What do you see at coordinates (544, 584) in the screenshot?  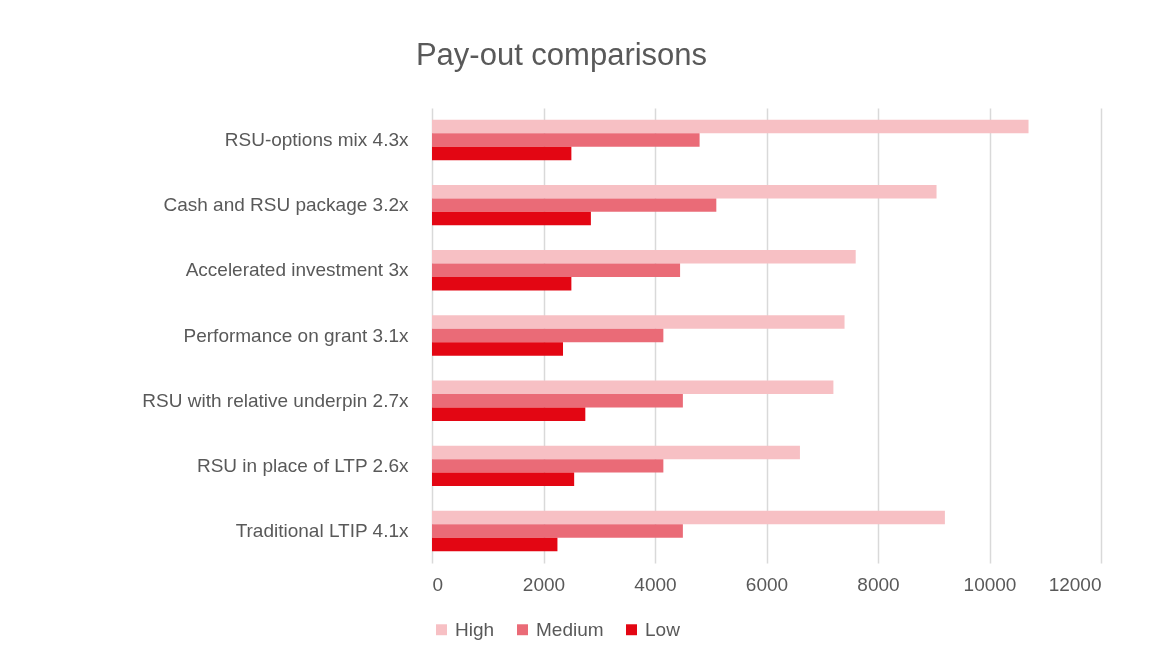 I see `x-tick-label: 2000` at bounding box center [544, 584].